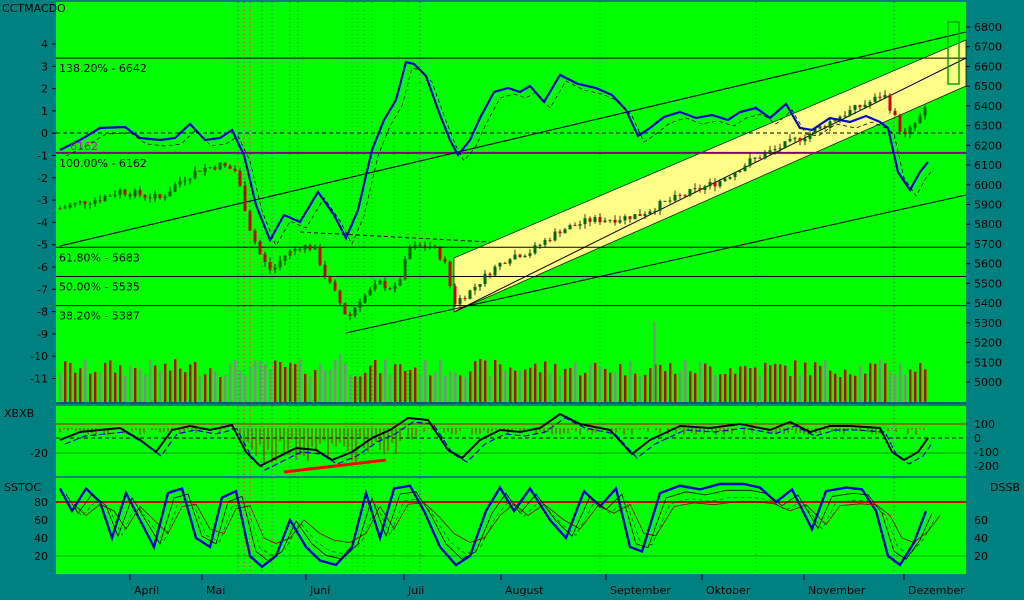 This screenshot has height=600, width=1024. What do you see at coordinates (988, 126) in the screenshot?
I see `right-tick-label: 6300` at bounding box center [988, 126].